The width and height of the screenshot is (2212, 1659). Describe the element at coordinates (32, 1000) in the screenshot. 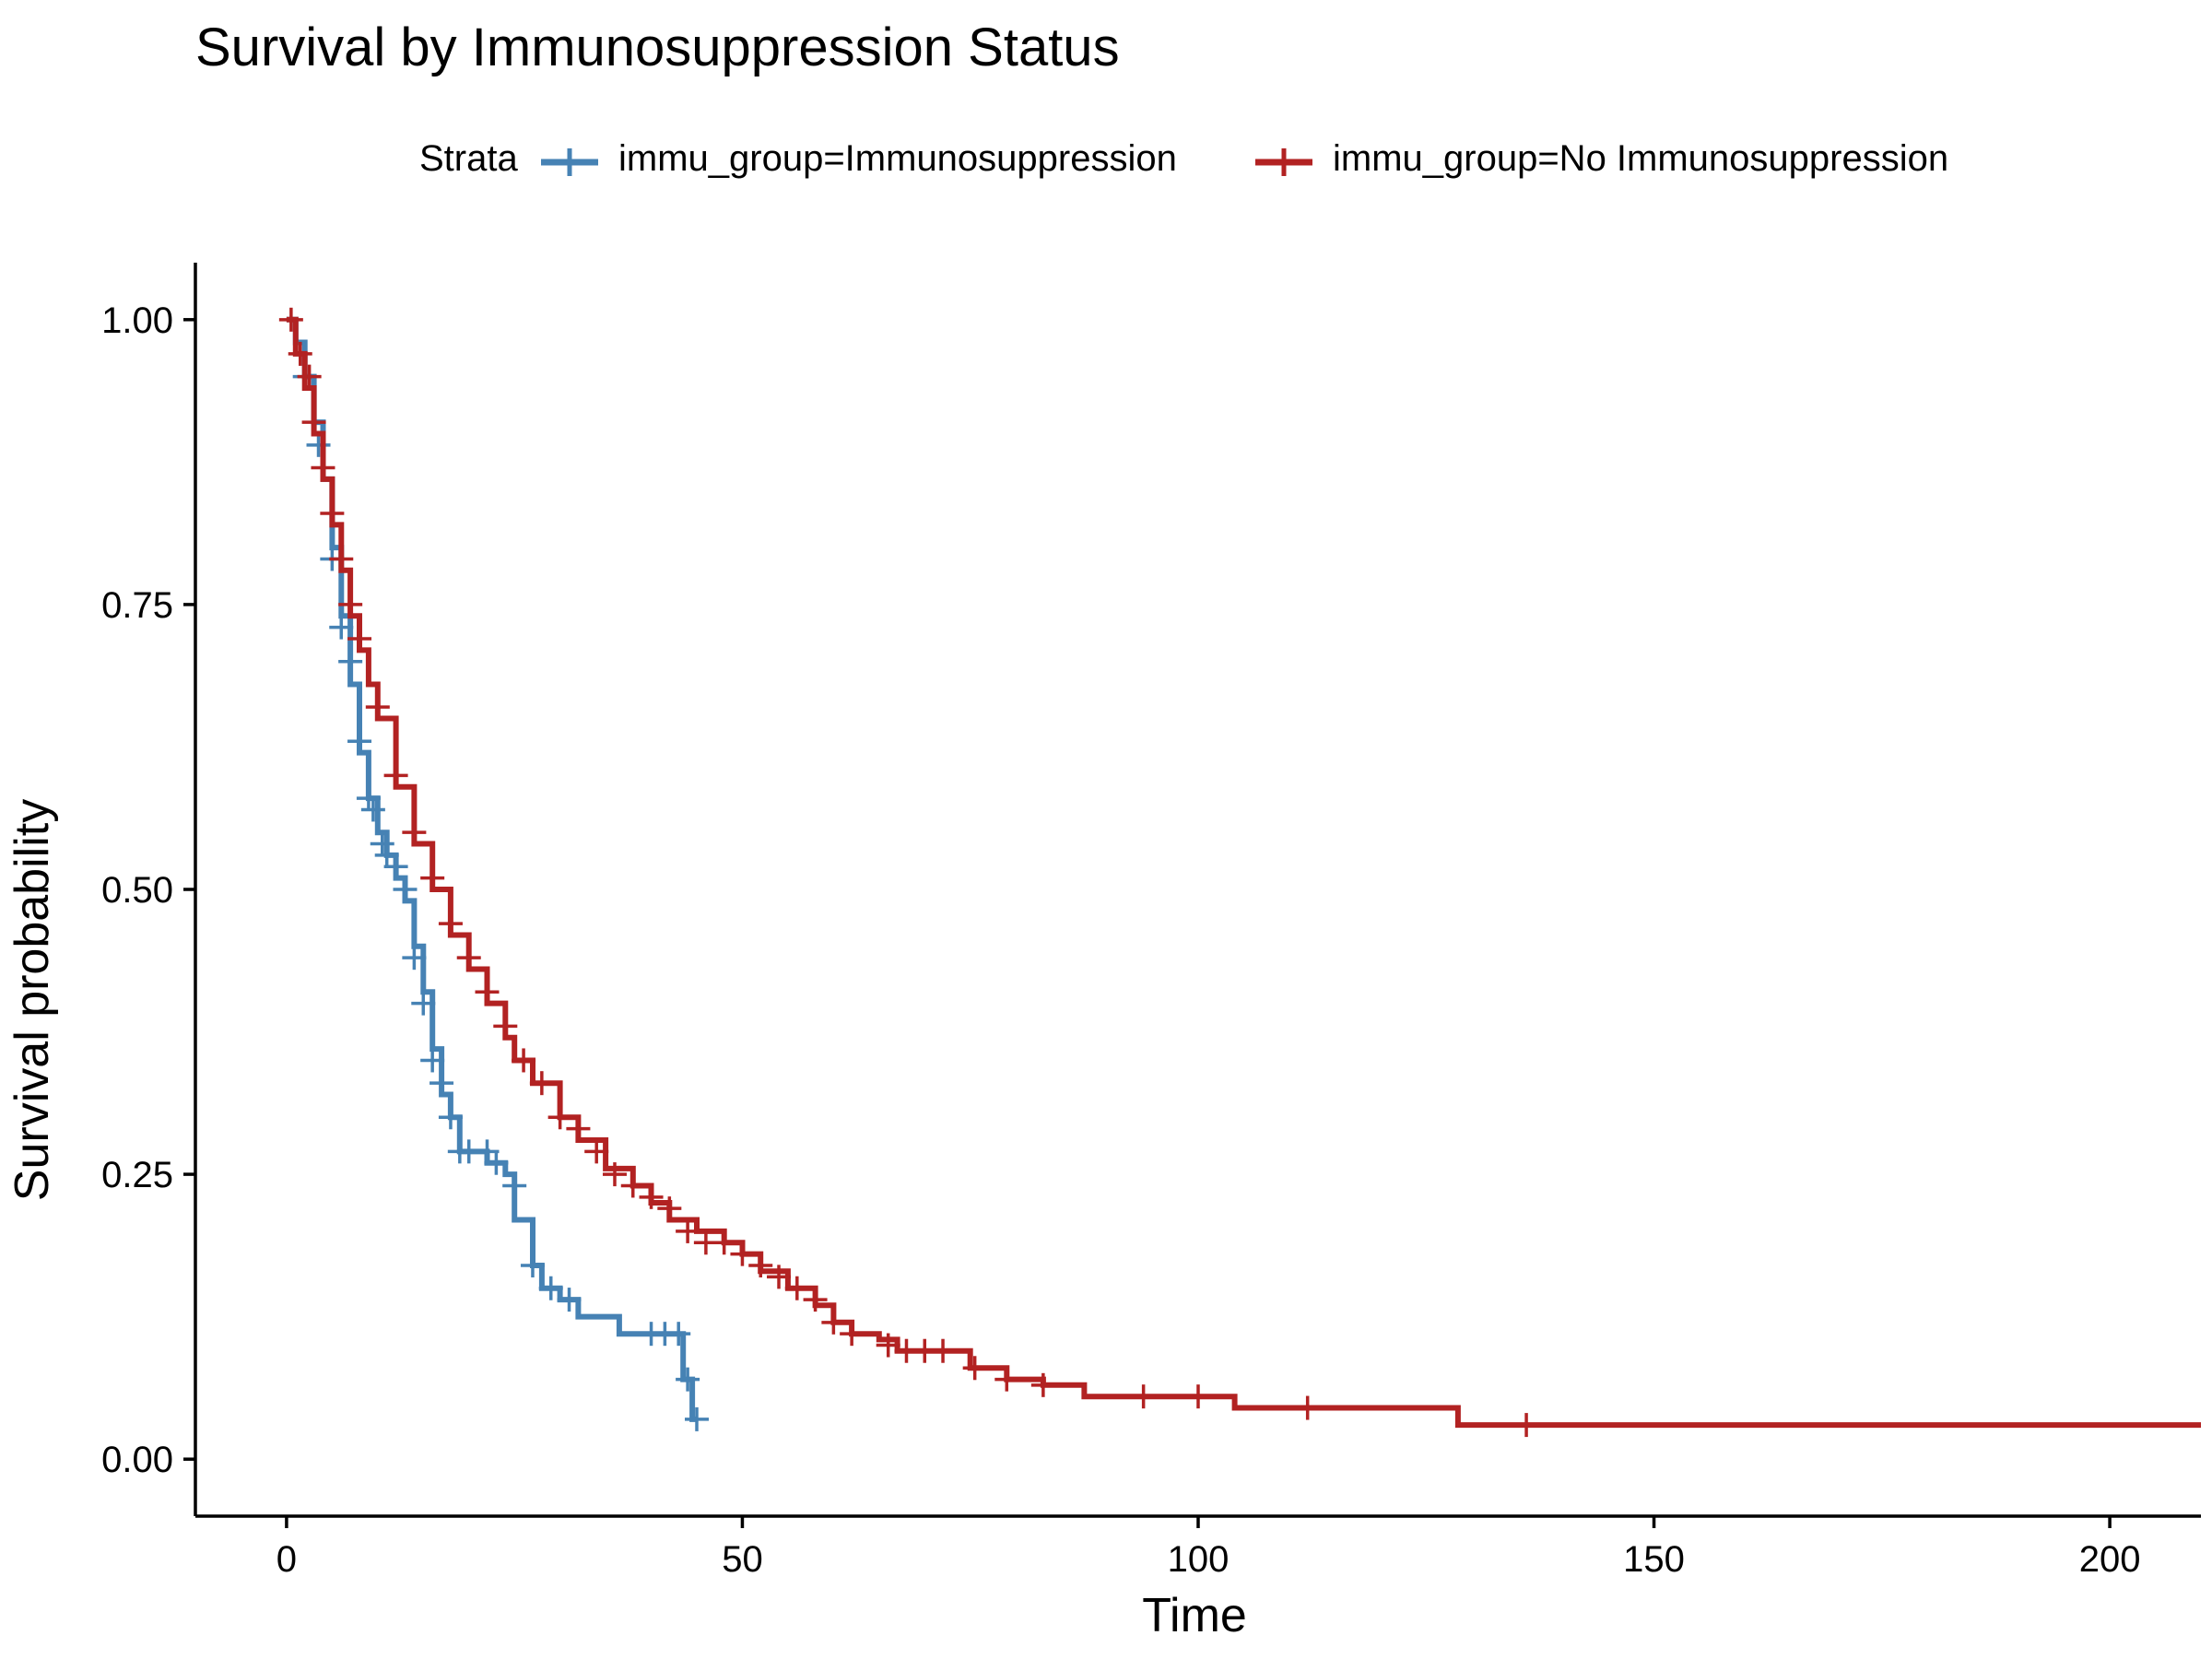

I see `y-axis-title: Survival probability` at that location.